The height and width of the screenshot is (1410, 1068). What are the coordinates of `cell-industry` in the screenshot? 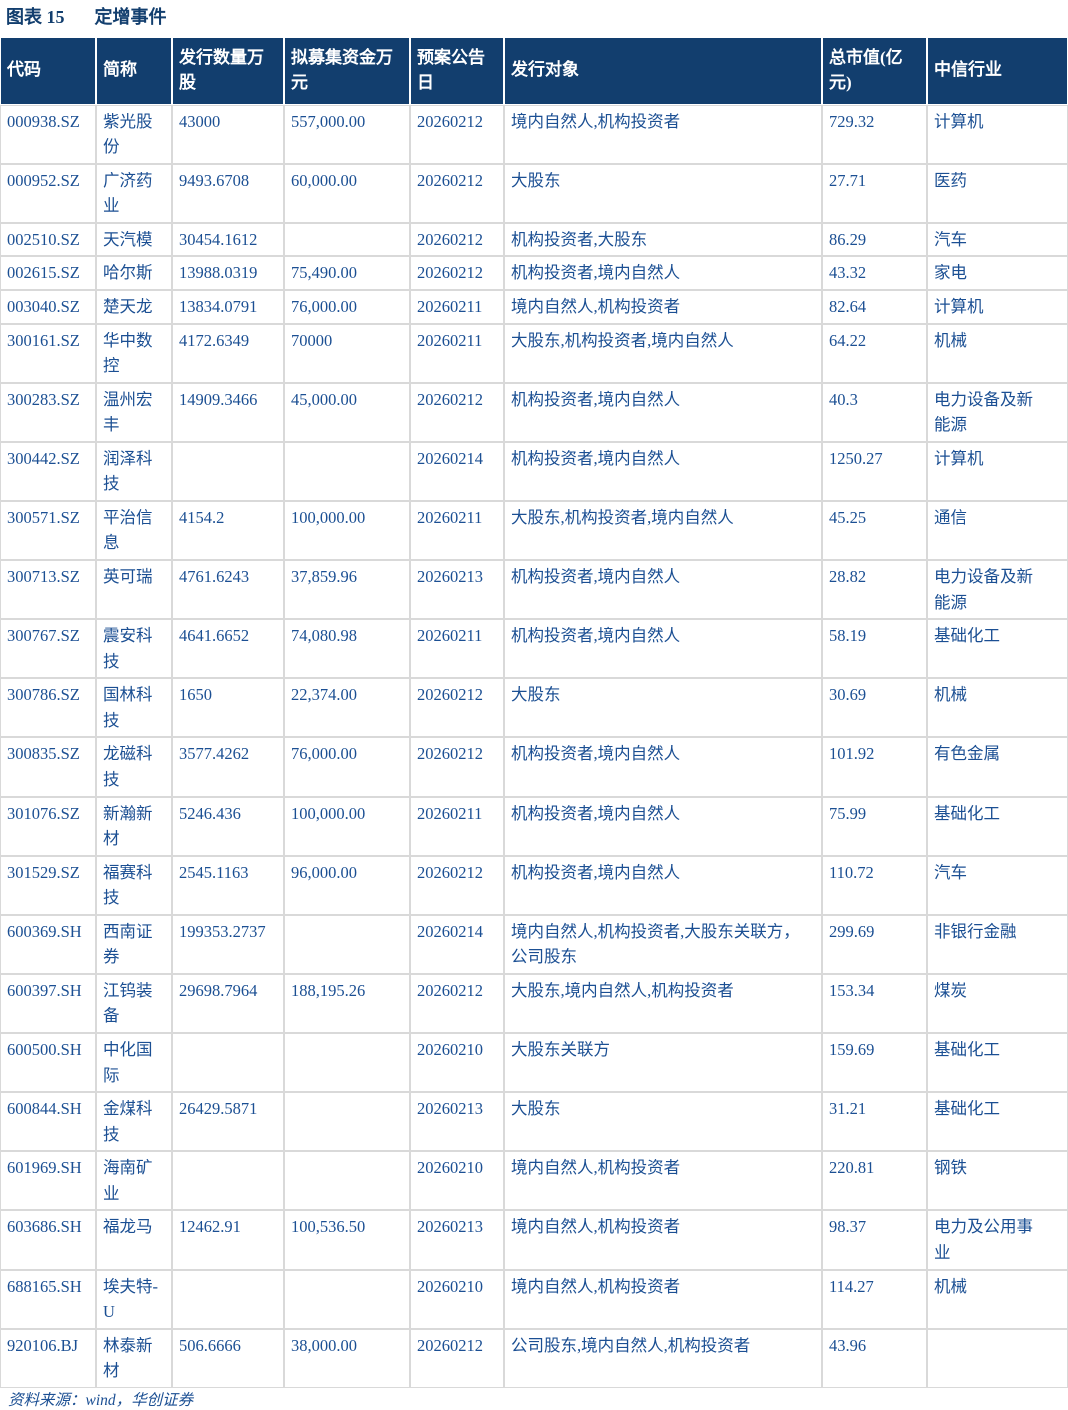 It's located at (997, 1358).